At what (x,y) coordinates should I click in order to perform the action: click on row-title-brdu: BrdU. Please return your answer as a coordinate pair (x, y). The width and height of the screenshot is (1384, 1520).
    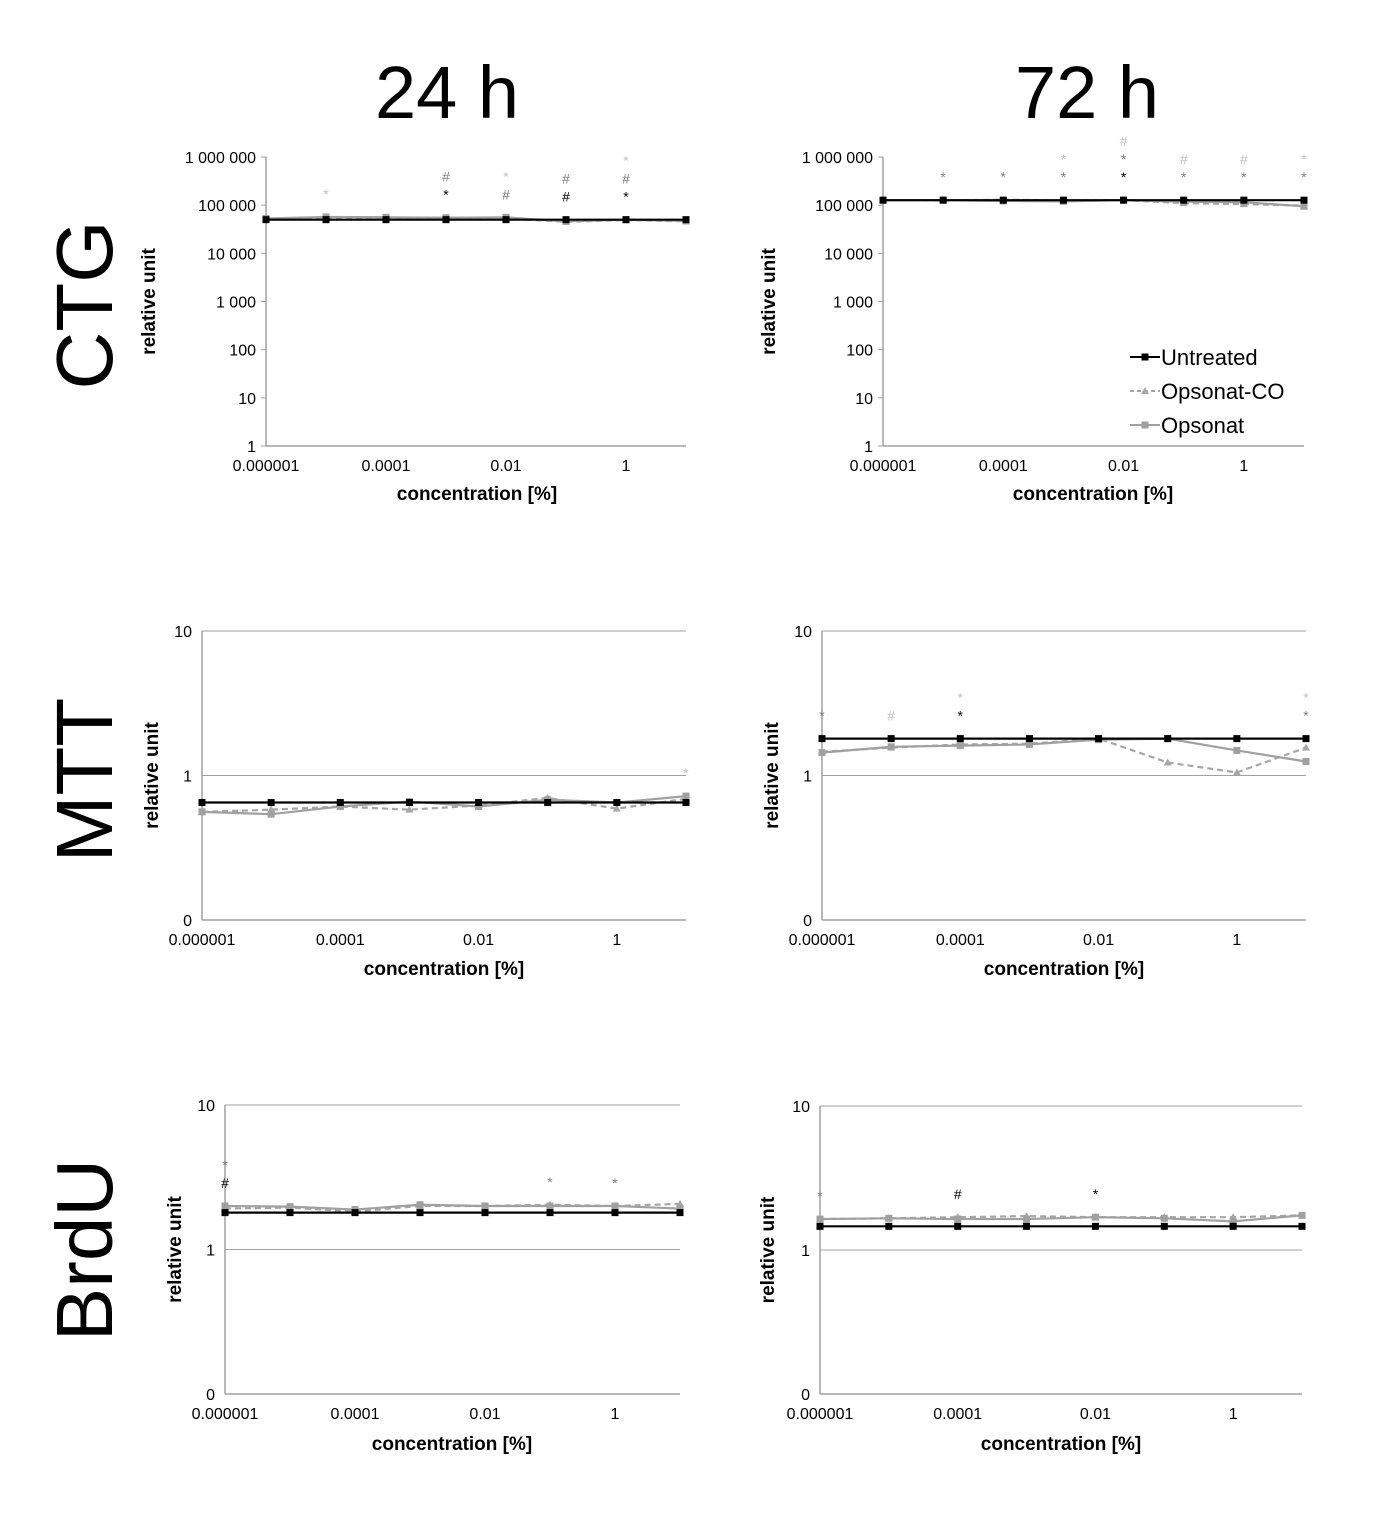
    Looking at the image, I should click on (84, 1250).